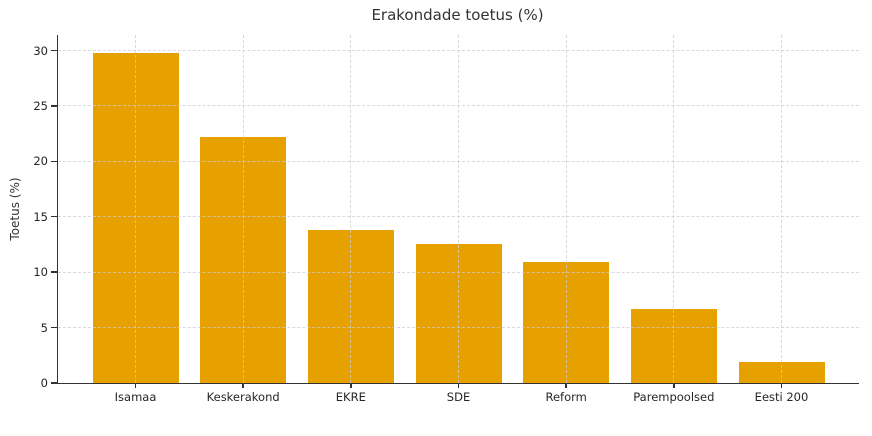 Image resolution: width=872 pixels, height=436 pixels. Describe the element at coordinates (458, 51) in the screenshot. I see `h-gridline` at that location.